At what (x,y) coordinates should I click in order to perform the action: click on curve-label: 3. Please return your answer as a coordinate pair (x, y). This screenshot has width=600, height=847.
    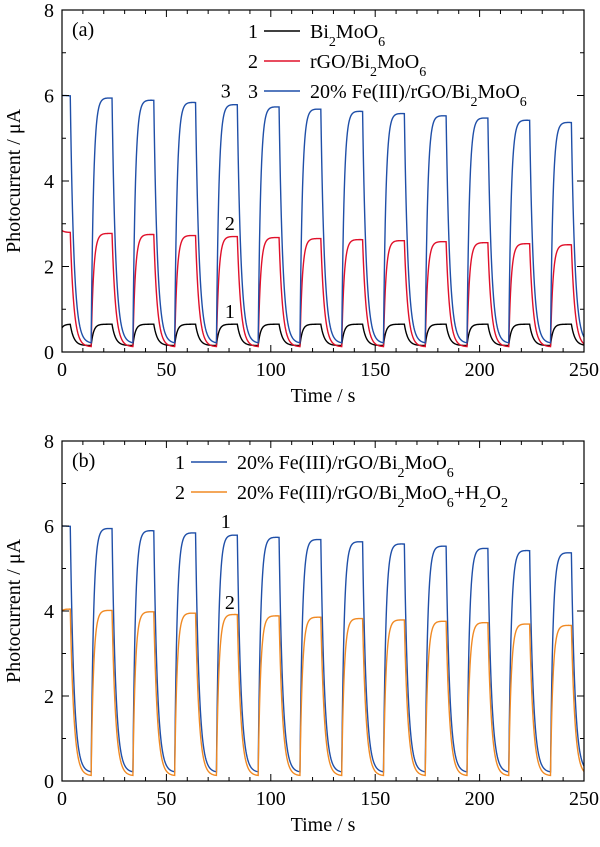
    Looking at the image, I should click on (226, 92).